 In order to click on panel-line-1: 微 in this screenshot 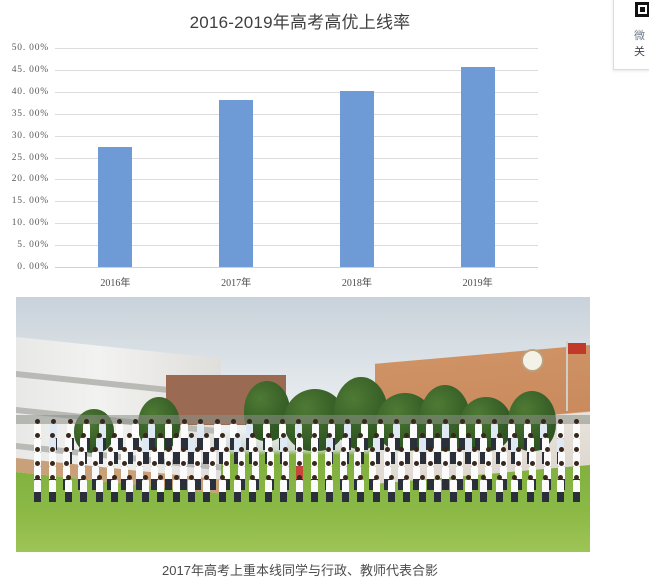, I will do `click(639, 36)`.